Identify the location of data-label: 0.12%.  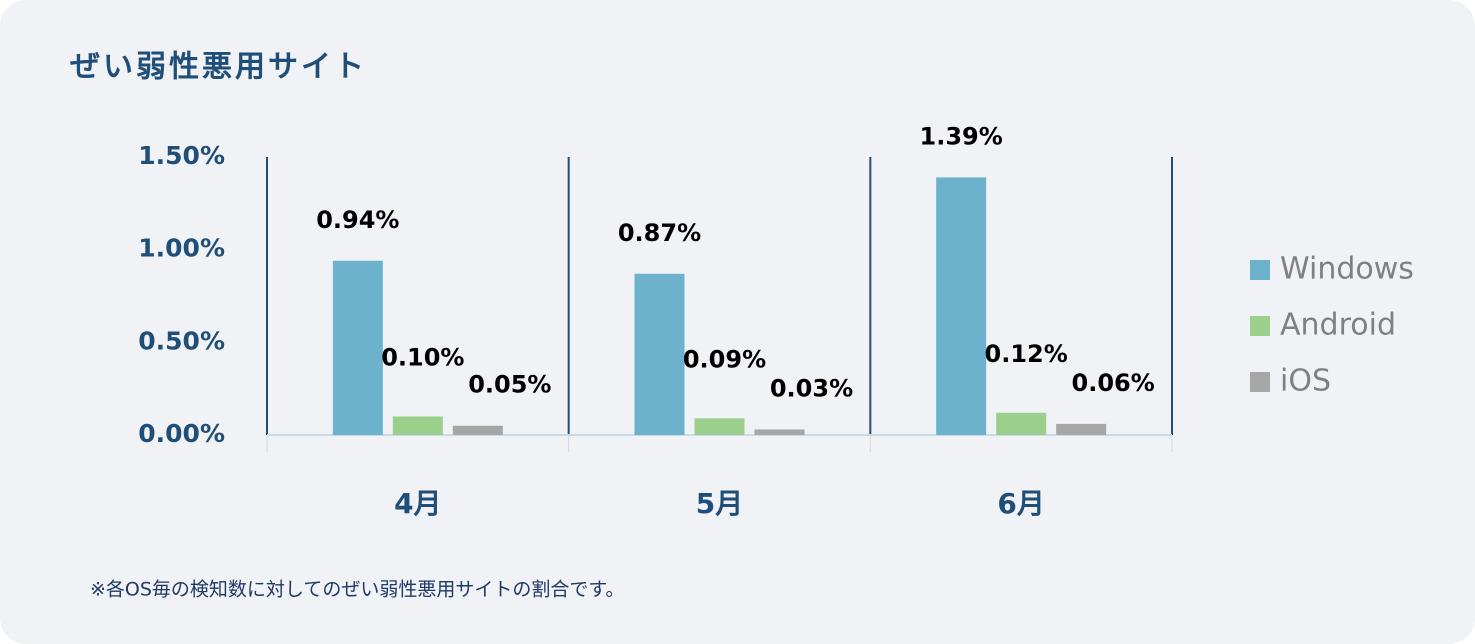
(1026, 354).